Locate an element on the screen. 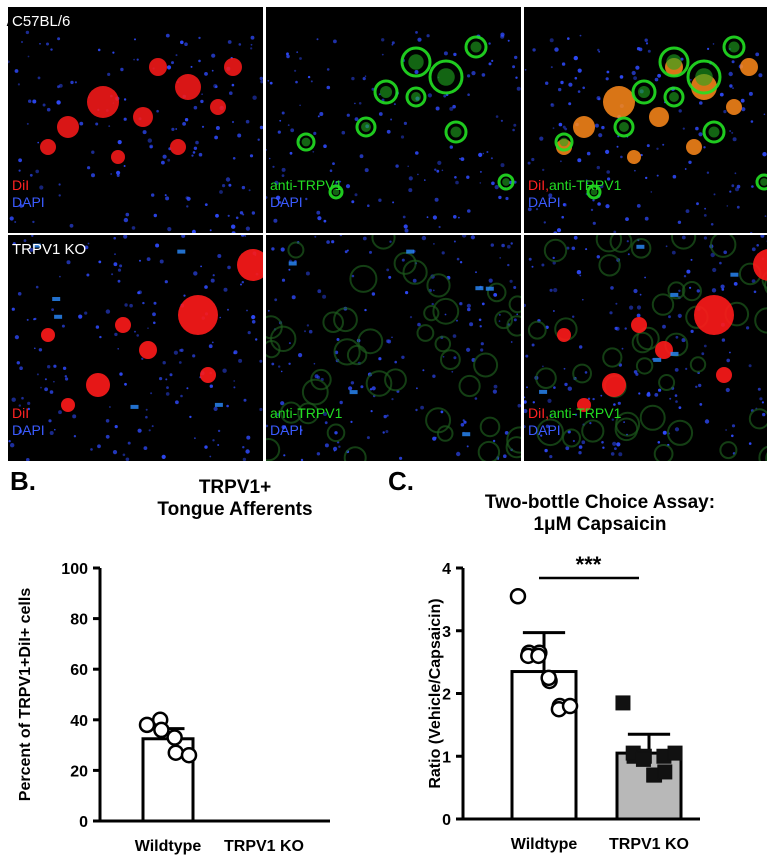  y-tick-label: 40 is located at coordinates (79, 721).